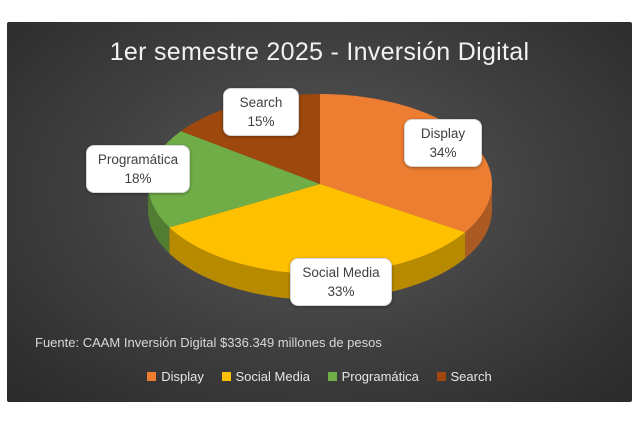  What do you see at coordinates (443, 143) in the screenshot?
I see `data-label-display: Display 34%` at bounding box center [443, 143].